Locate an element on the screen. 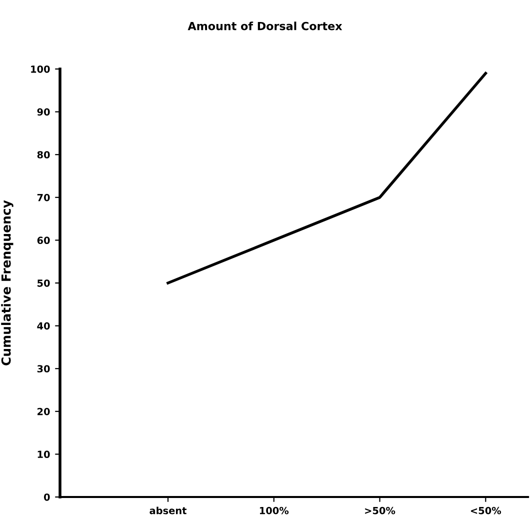 This screenshot has height=524, width=530. x-tick-label: 100% is located at coordinates (274, 510).